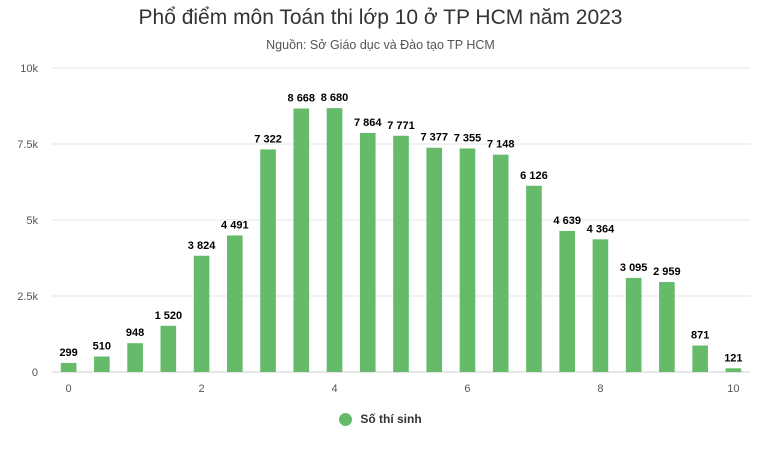  I want to click on data-label: 299, so click(68, 353).